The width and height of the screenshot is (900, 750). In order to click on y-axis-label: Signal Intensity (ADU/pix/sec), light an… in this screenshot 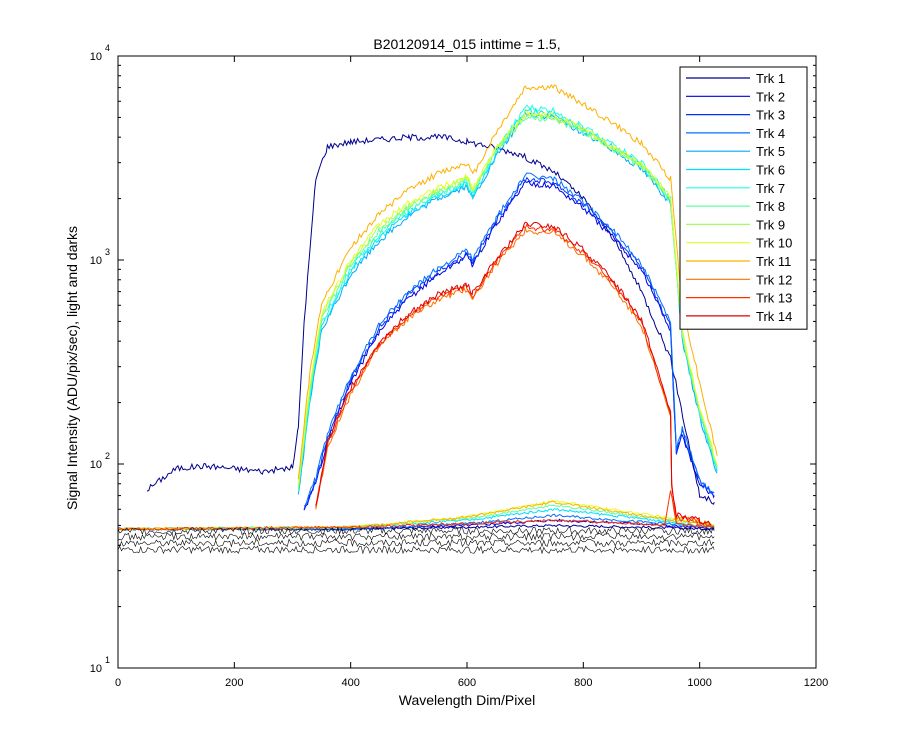, I will do `click(72, 368)`.